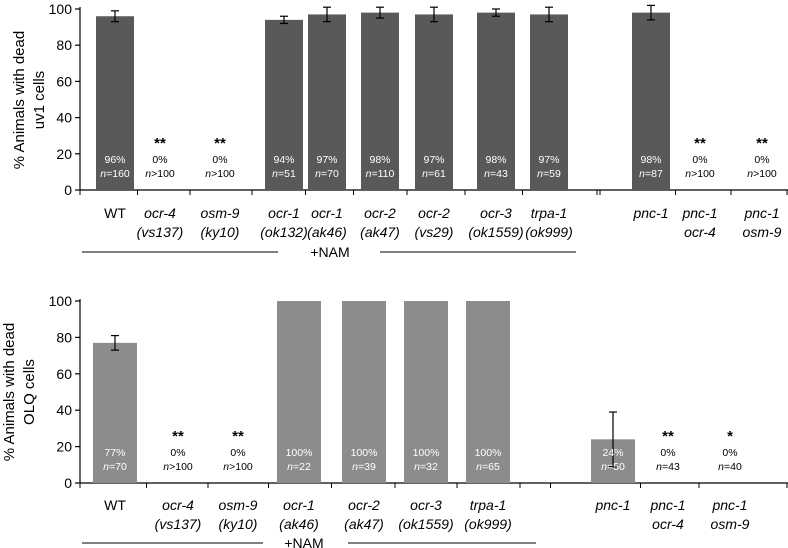 The width and height of the screenshot is (788, 548). I want to click on data-label-n: n=110, so click(380, 174).